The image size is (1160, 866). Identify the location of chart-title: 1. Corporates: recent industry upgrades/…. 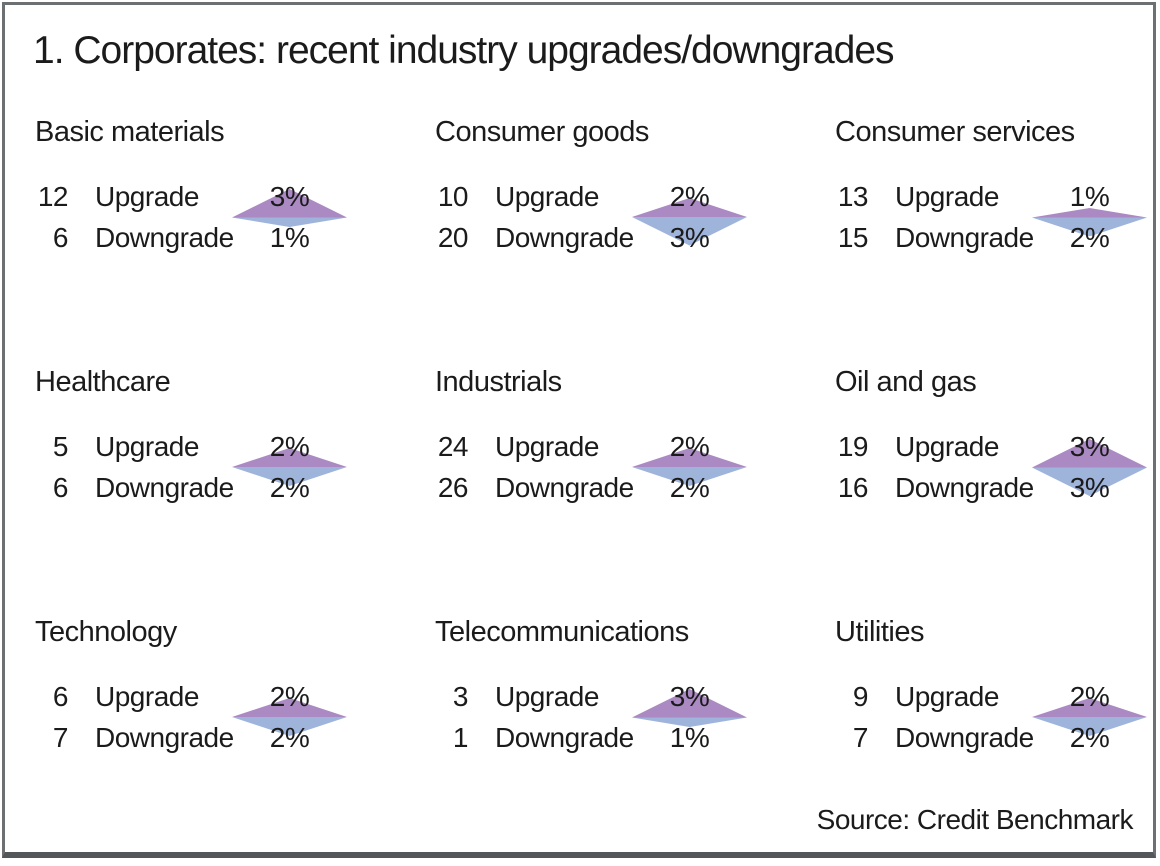
(464, 50).